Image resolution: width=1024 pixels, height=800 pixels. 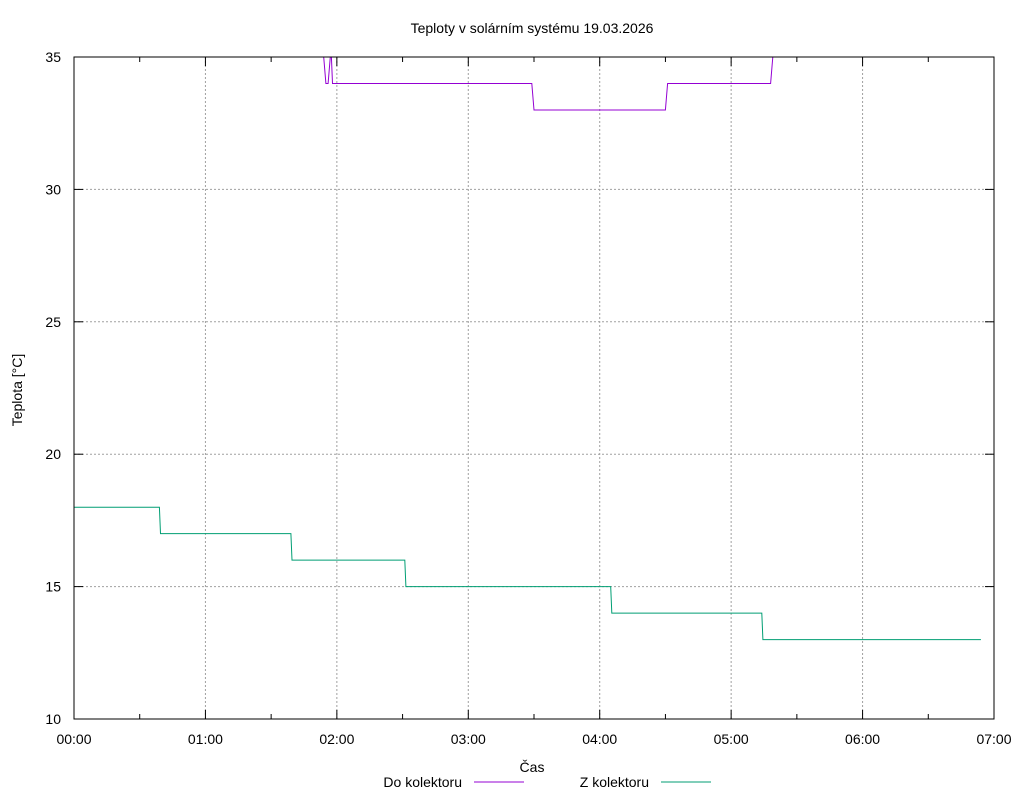 I want to click on y-tick-label: 35, so click(x=53, y=57).